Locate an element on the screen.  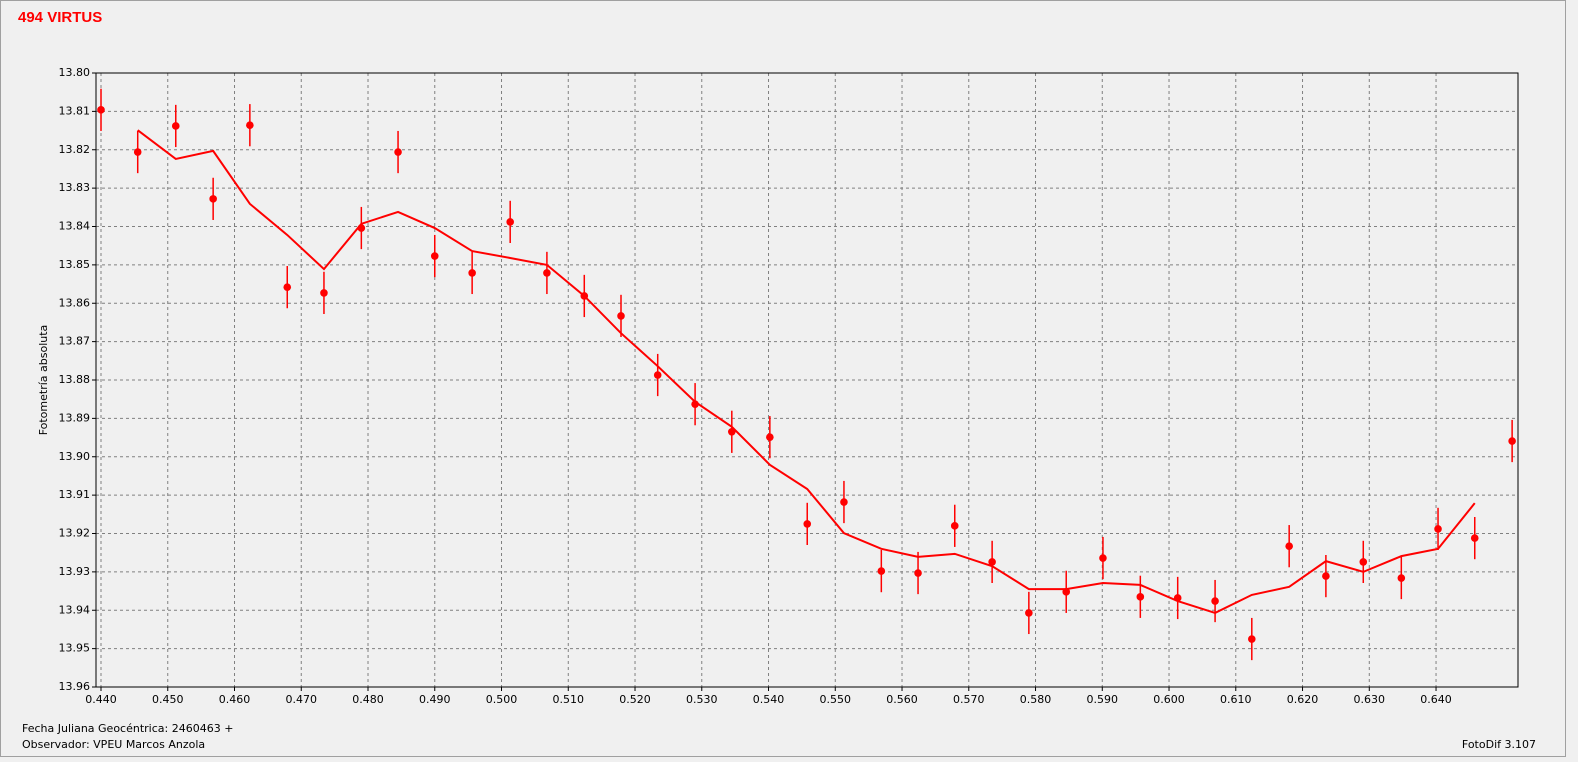
y-axis-label: Fotometría absoluta is located at coordinates (43, 380).